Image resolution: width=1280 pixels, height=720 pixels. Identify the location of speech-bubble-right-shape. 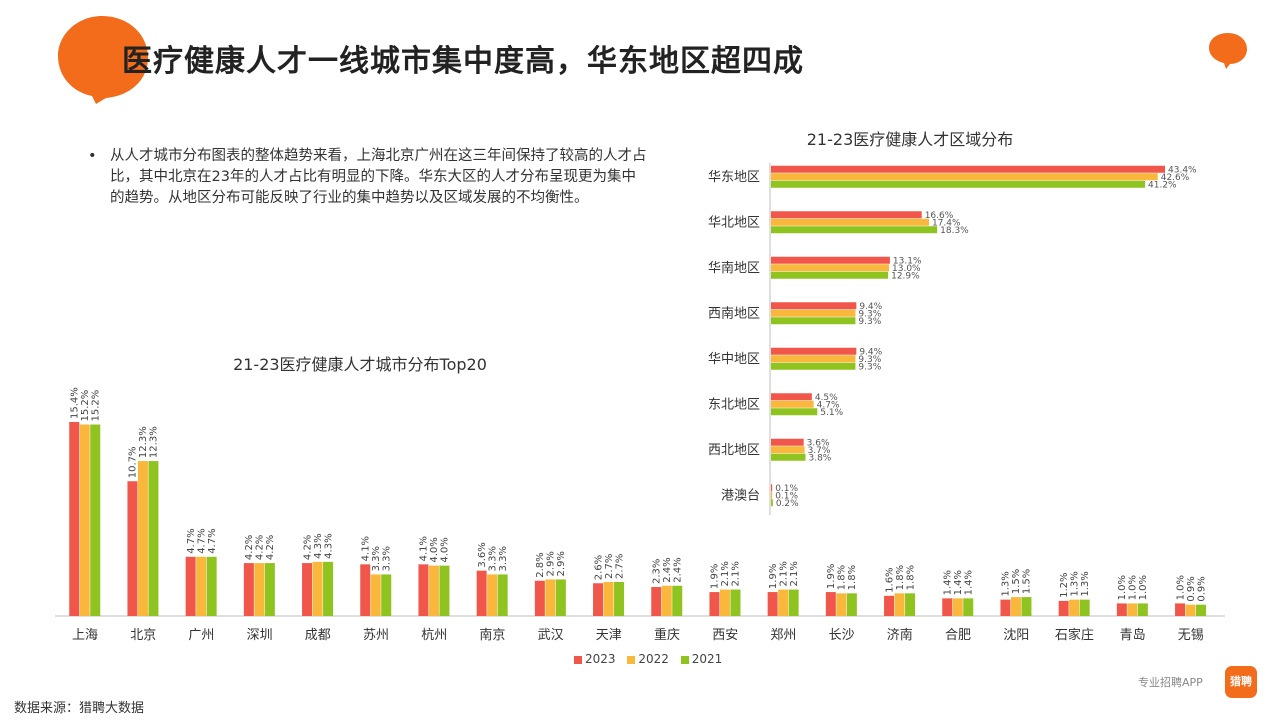
(1228, 51).